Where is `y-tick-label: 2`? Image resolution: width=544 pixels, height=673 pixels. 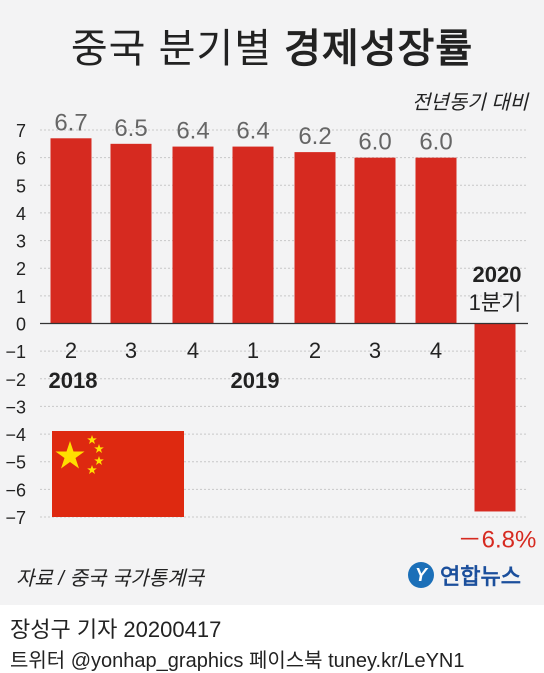 y-tick-label: 2 is located at coordinates (21, 269).